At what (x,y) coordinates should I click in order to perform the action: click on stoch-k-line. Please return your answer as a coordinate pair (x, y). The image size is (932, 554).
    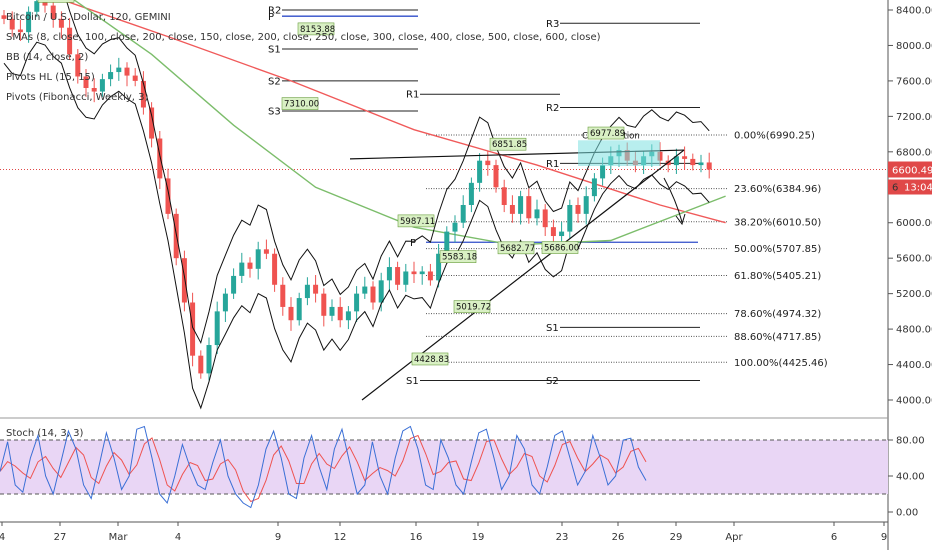
    Looking at the image, I should click on (323, 467).